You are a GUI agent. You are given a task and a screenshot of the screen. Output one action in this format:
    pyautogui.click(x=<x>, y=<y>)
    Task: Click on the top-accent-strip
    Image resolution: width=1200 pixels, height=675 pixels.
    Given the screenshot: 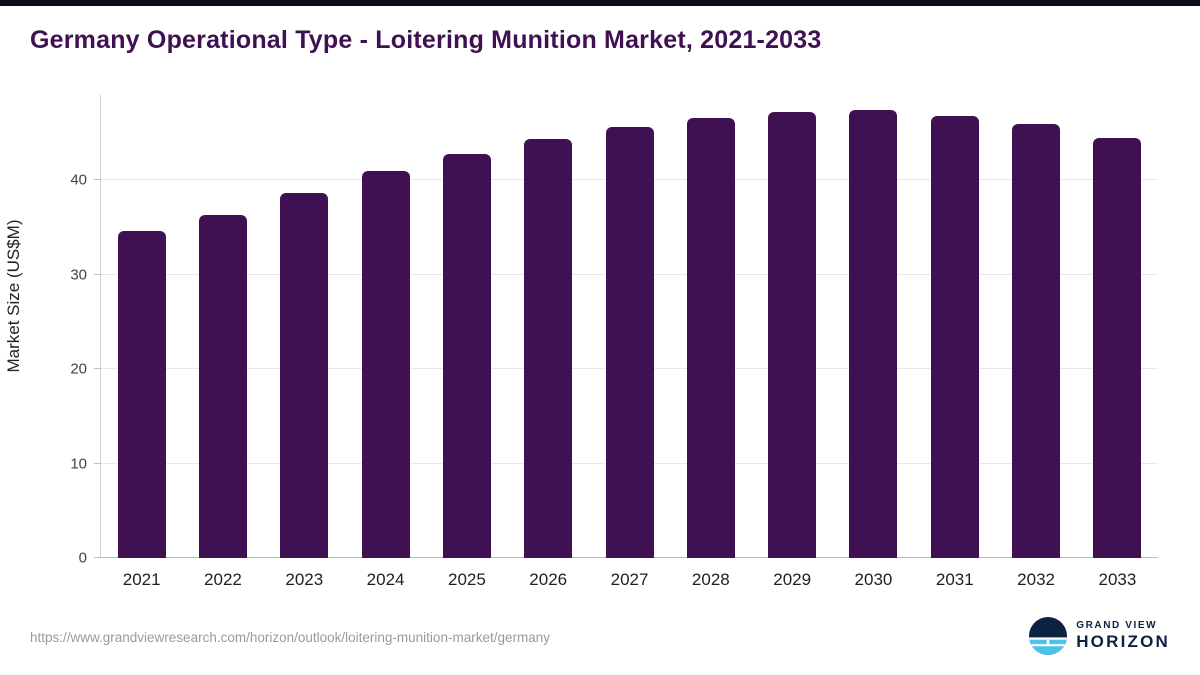 What is the action you would take?
    pyautogui.click(x=600, y=3)
    